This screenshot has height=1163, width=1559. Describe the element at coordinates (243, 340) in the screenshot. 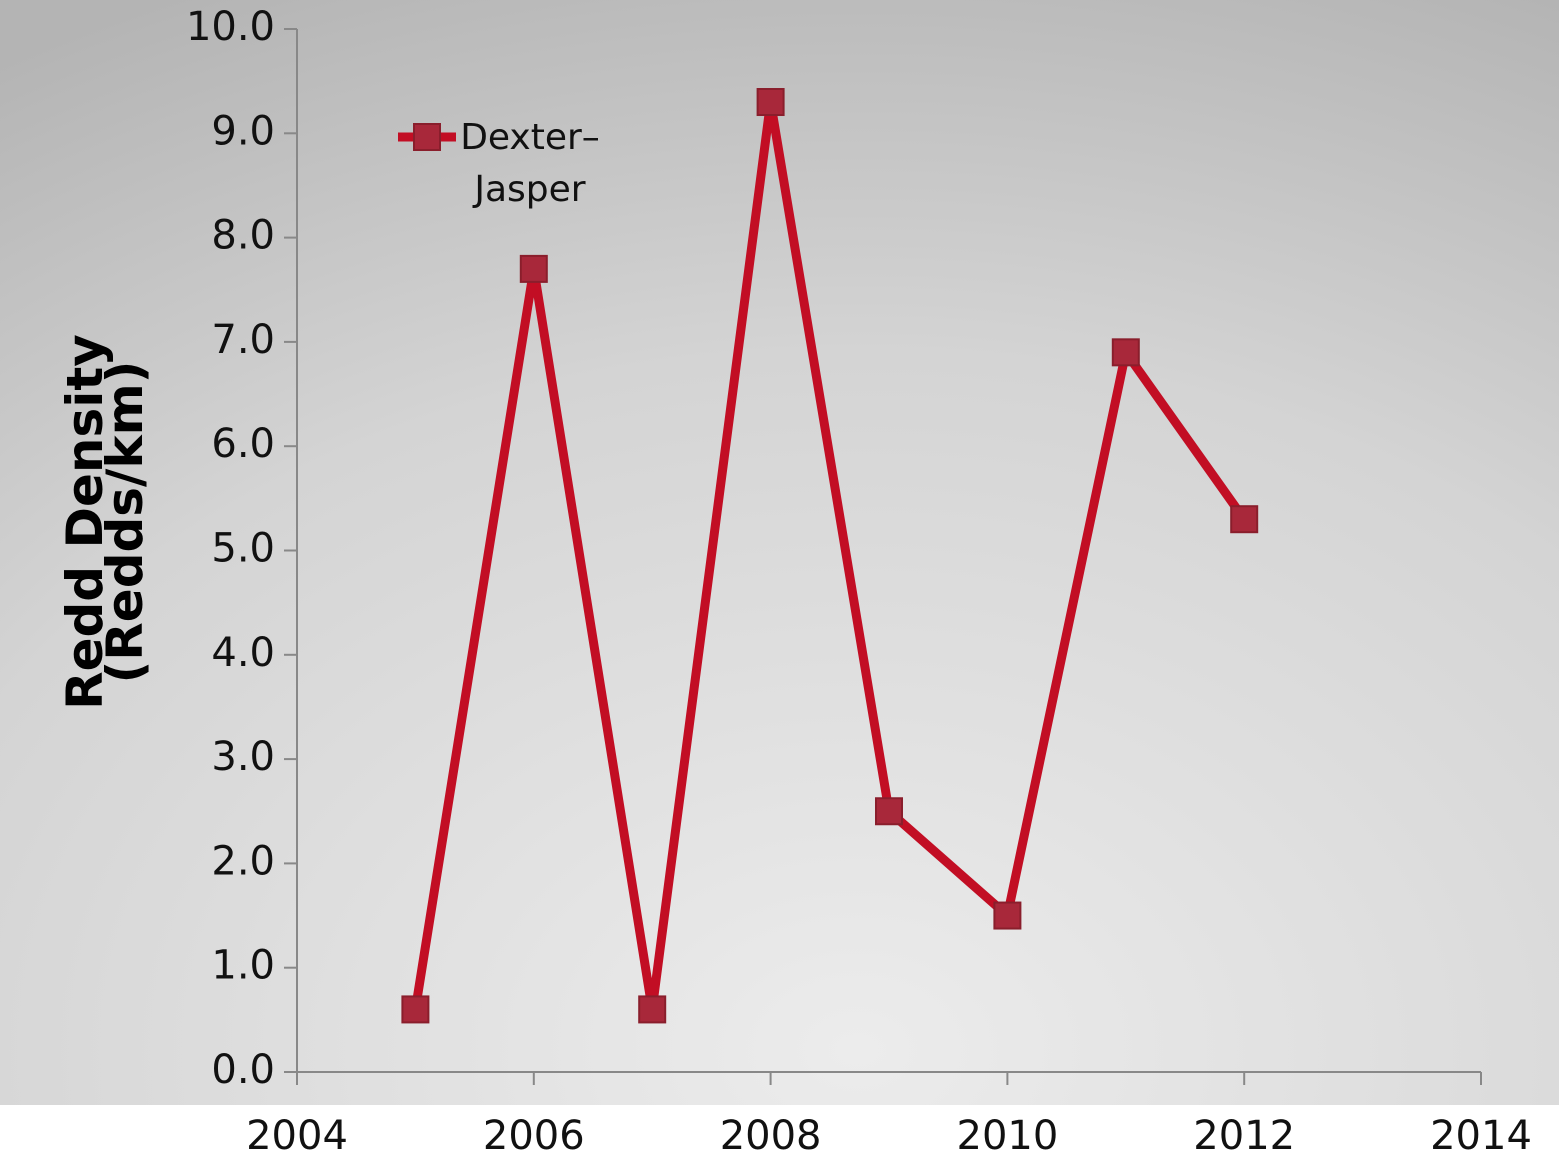

I see `y-tick-label: 7.0` at that location.